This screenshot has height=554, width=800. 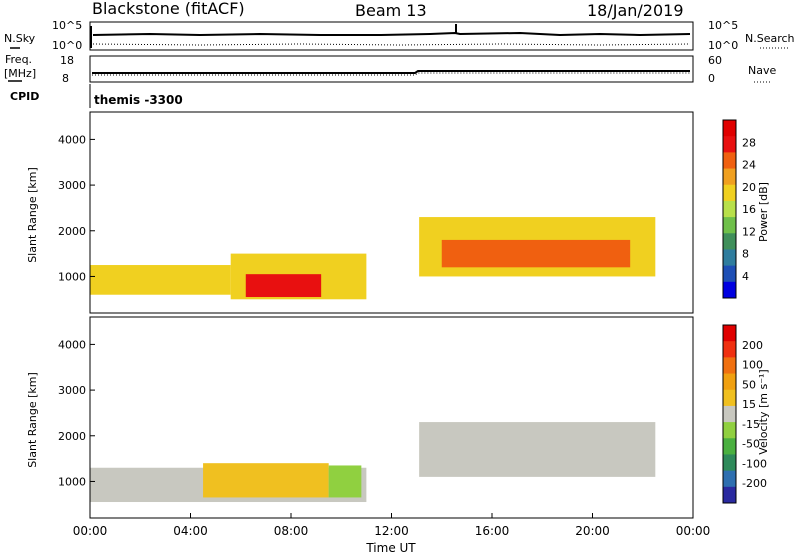 I want to click on power-ytick-label: 4000, so click(x=72, y=139).